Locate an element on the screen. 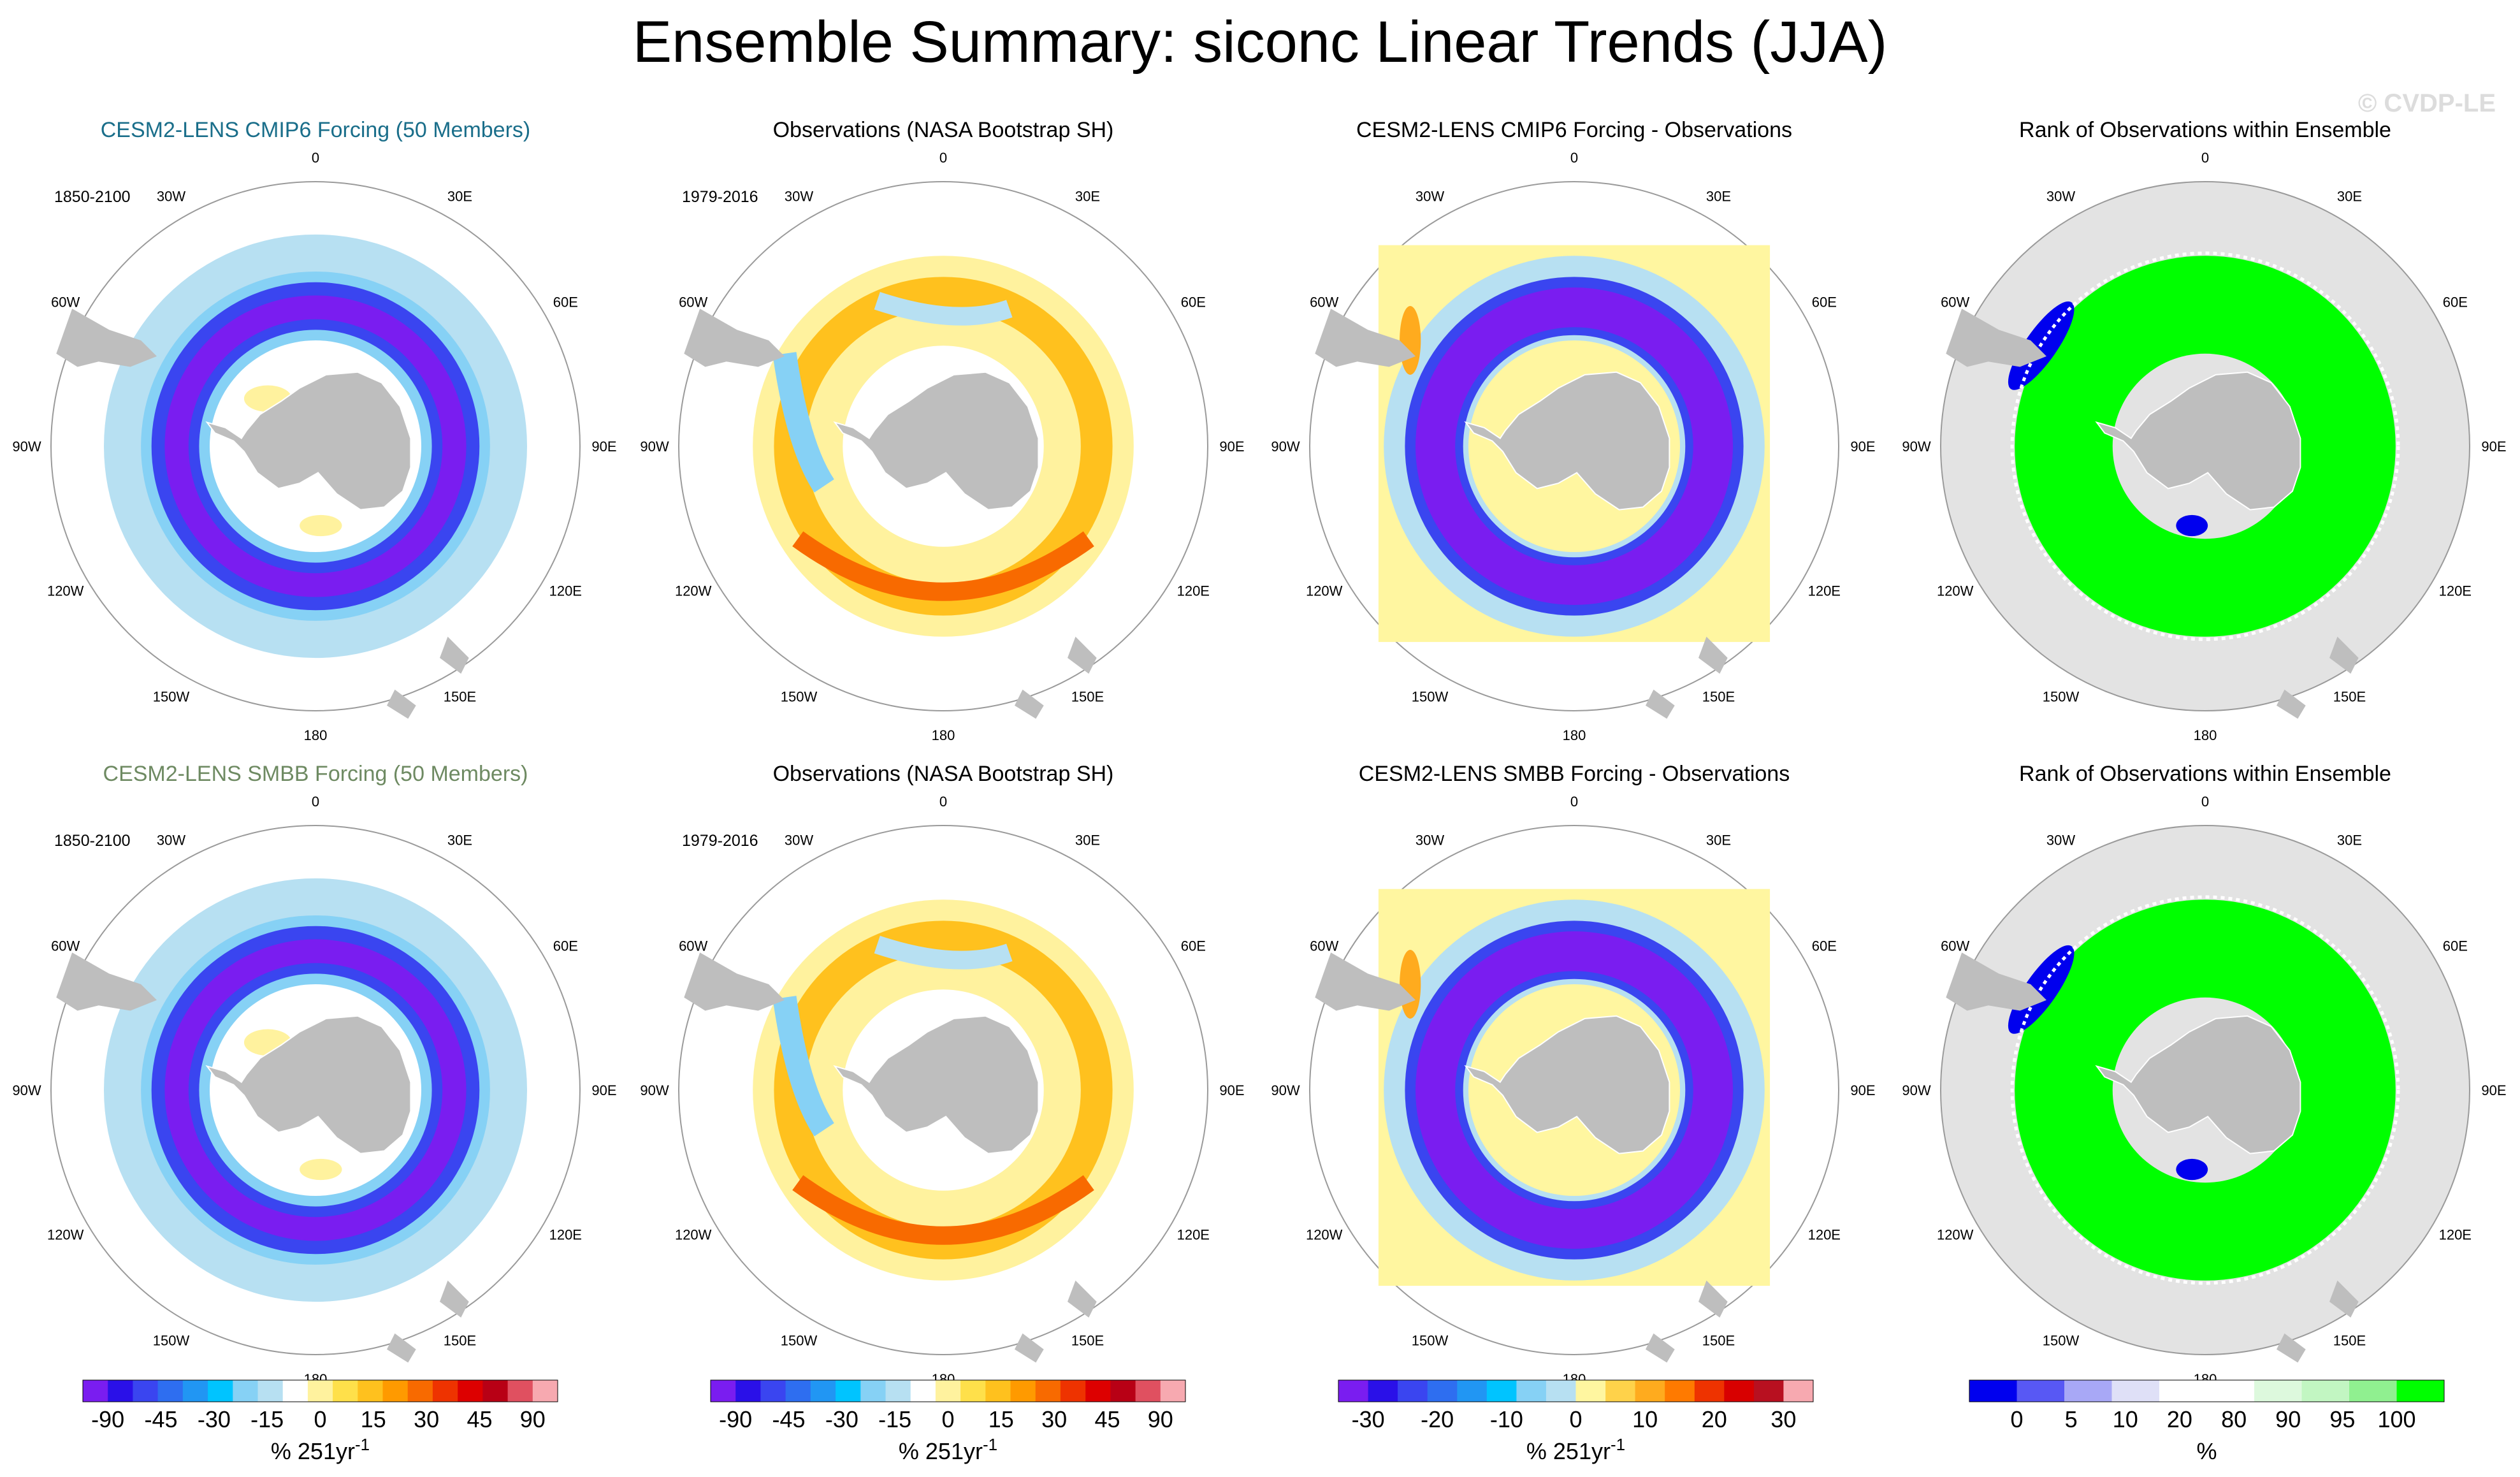  period-label-cmip6-ens: 1850-2100 is located at coordinates (92, 197).